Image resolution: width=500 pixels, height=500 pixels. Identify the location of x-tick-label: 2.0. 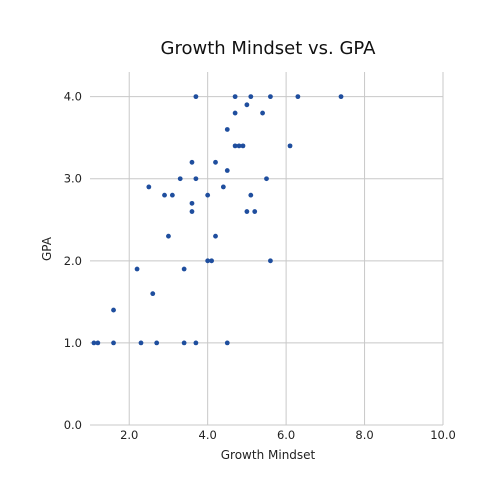
(129, 435).